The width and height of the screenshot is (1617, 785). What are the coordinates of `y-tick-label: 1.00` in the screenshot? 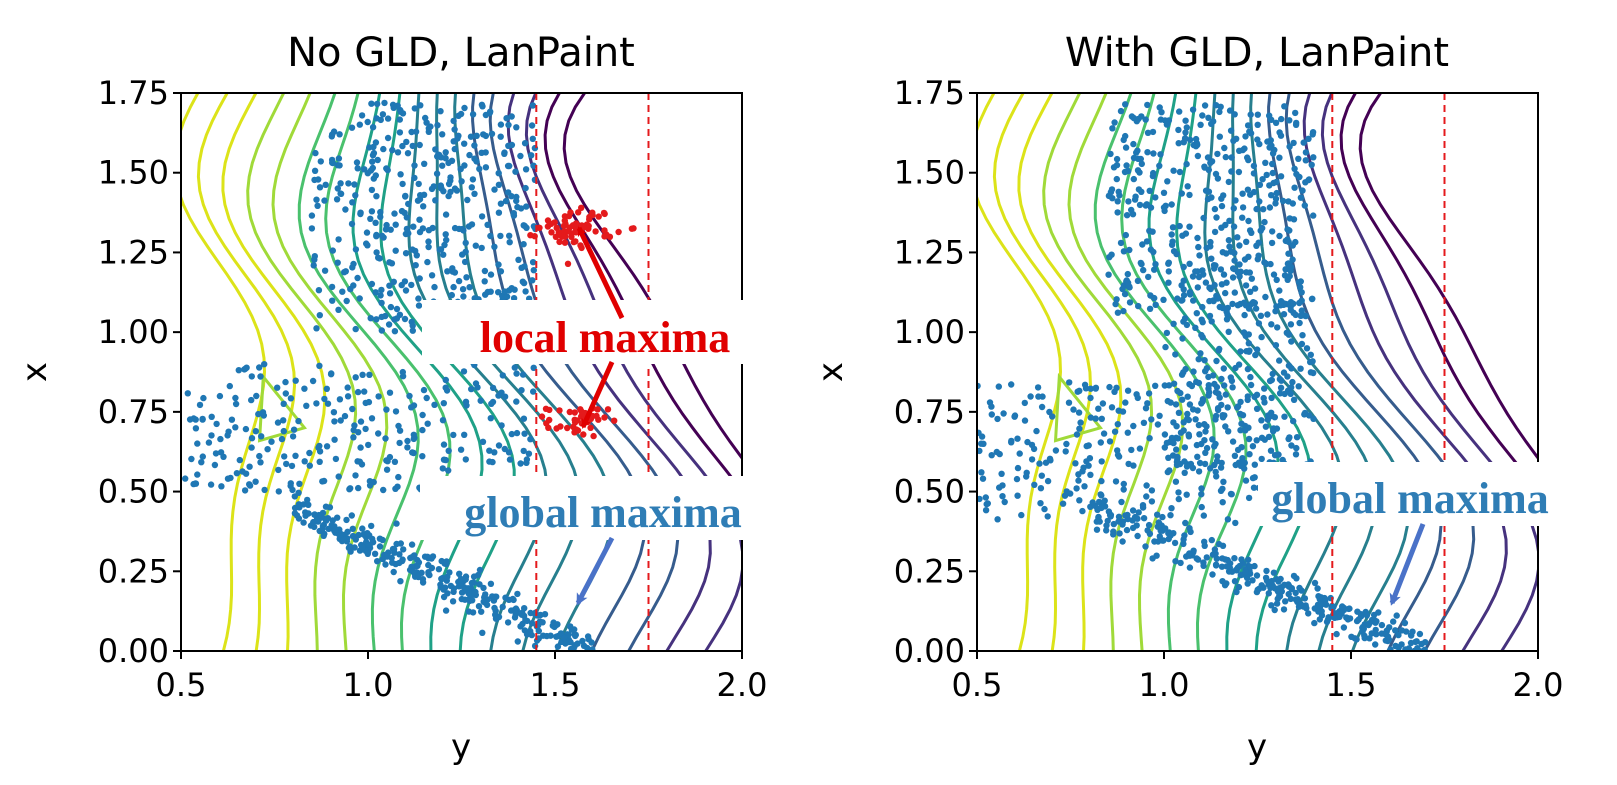 It's located at (929, 332).